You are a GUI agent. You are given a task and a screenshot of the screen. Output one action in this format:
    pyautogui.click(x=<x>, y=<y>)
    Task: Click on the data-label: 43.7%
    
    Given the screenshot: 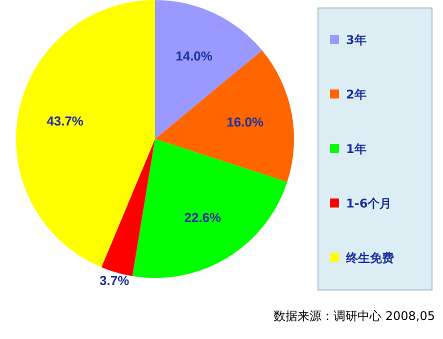 What is the action you would take?
    pyautogui.click(x=65, y=121)
    